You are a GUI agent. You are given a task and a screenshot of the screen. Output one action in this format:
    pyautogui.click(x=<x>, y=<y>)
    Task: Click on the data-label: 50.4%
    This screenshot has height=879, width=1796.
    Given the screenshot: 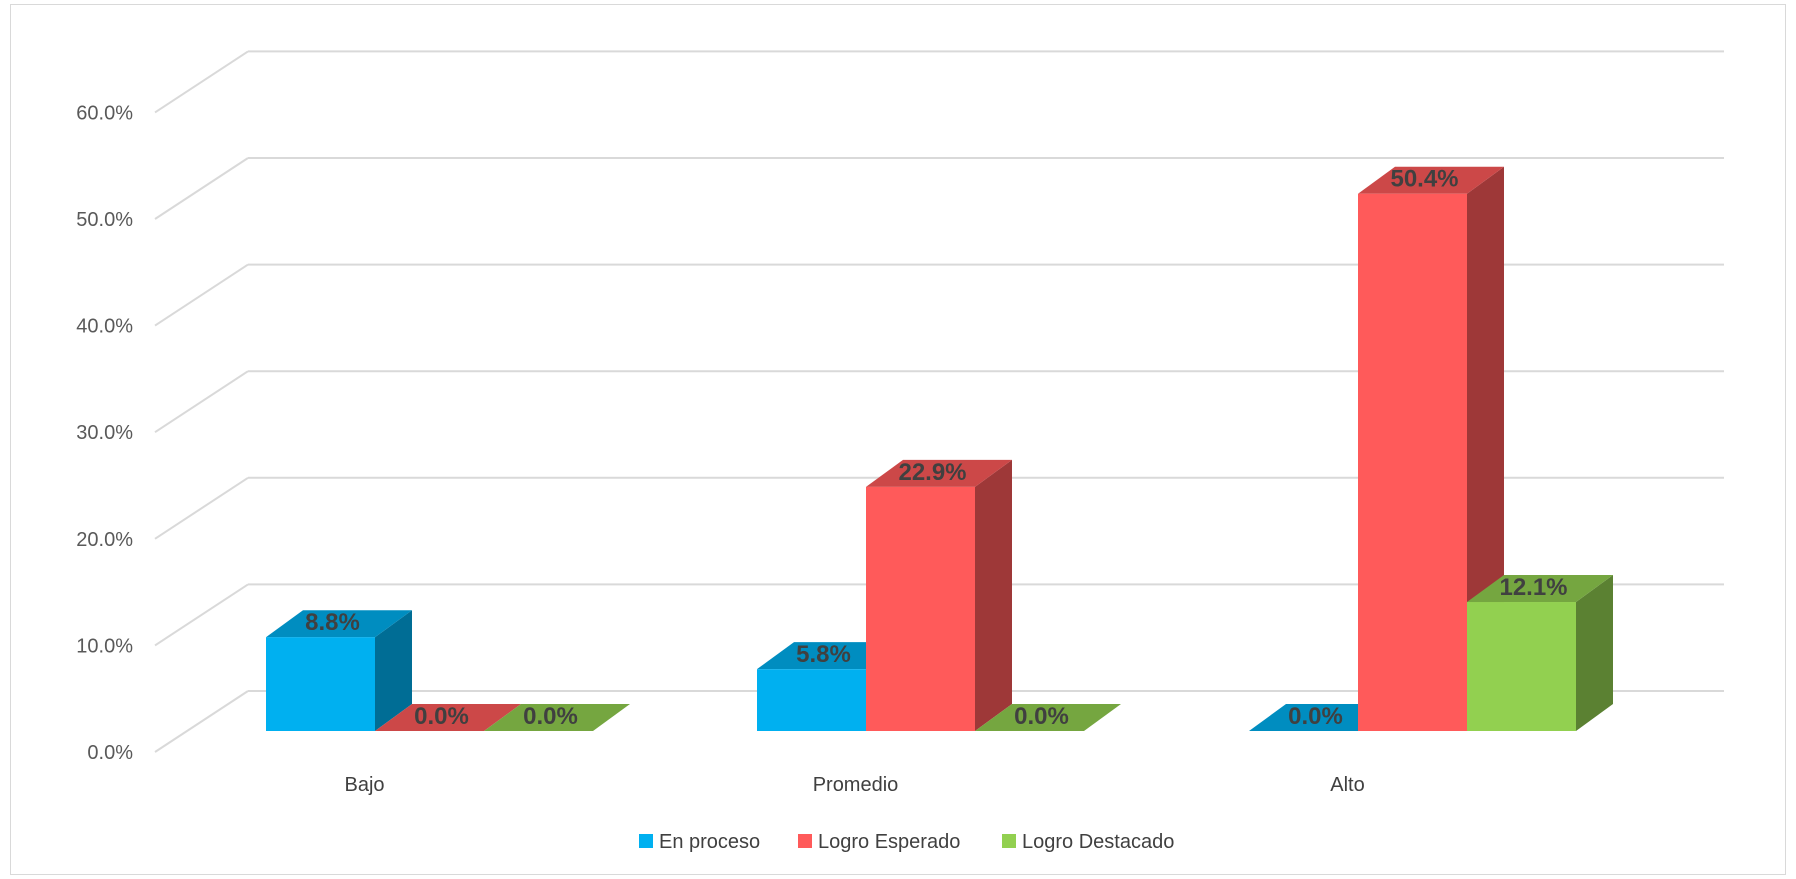 What is the action you would take?
    pyautogui.click(x=1424, y=179)
    